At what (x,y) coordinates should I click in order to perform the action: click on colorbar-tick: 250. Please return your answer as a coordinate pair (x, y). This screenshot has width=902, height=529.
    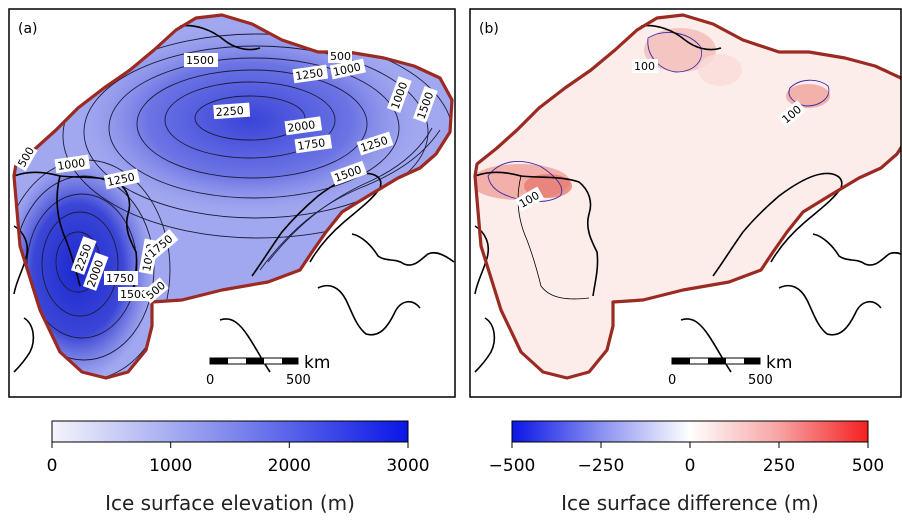
    Looking at the image, I should click on (779, 466).